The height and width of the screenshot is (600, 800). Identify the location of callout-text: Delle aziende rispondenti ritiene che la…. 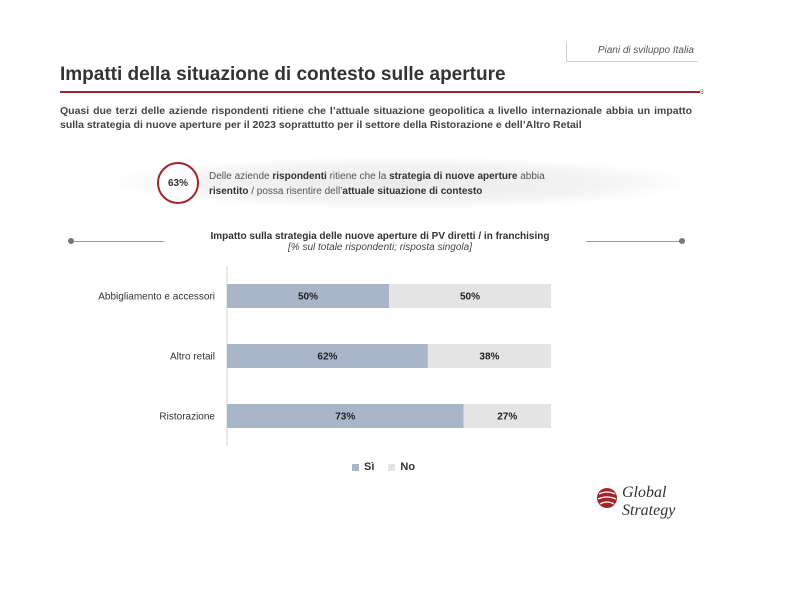
(409, 184).